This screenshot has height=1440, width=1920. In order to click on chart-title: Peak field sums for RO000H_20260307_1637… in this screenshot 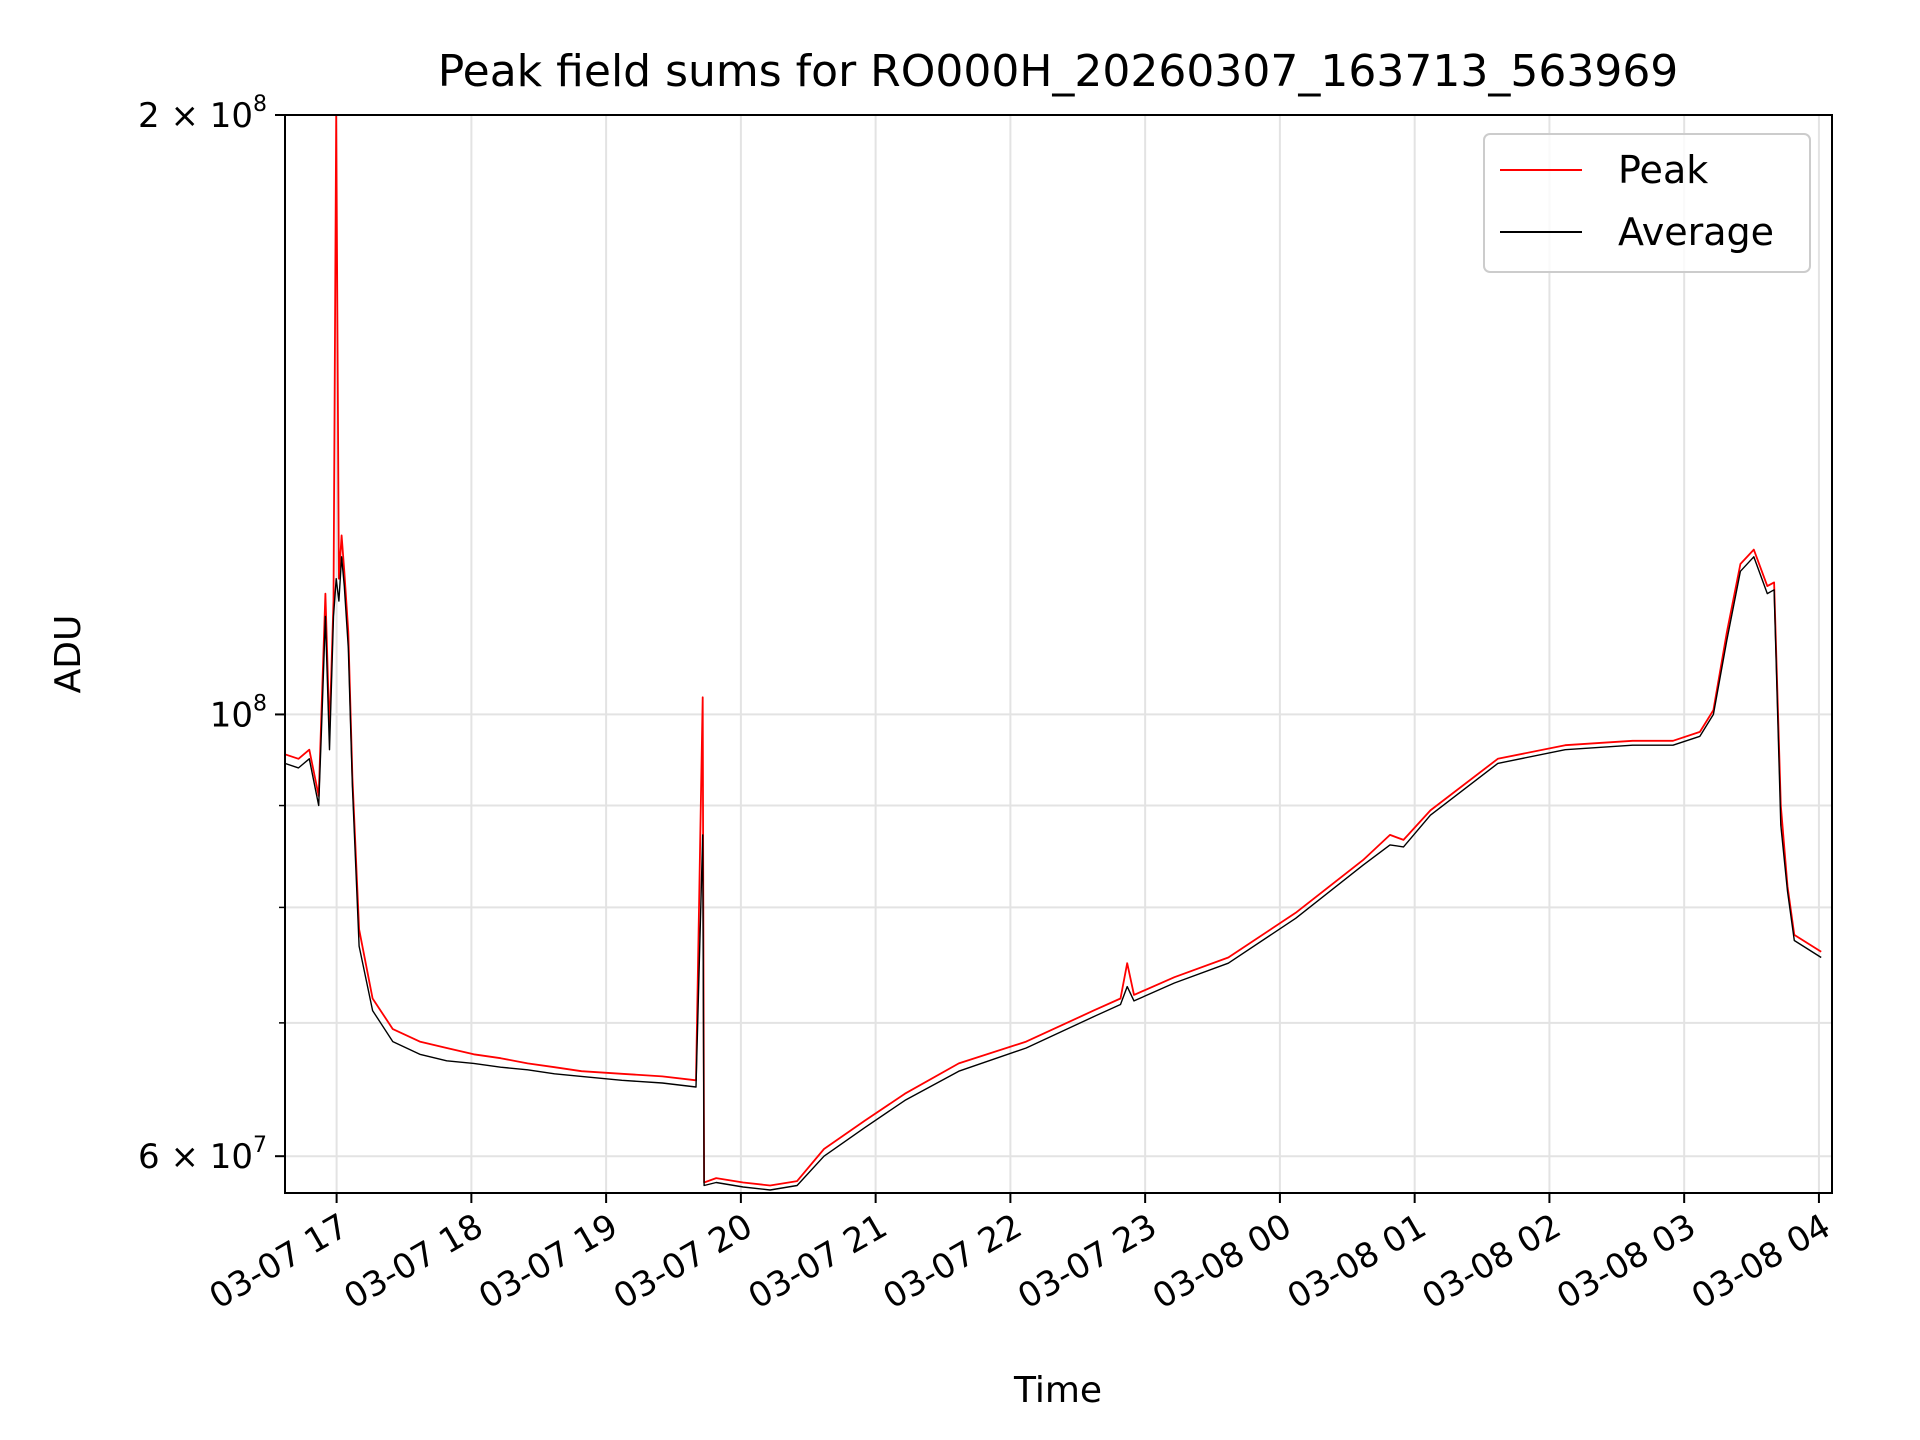, I will do `click(1058, 71)`.